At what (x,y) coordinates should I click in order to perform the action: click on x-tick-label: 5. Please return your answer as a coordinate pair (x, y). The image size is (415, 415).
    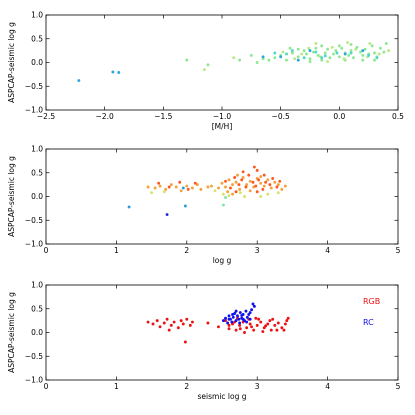
    Looking at the image, I should click on (398, 250).